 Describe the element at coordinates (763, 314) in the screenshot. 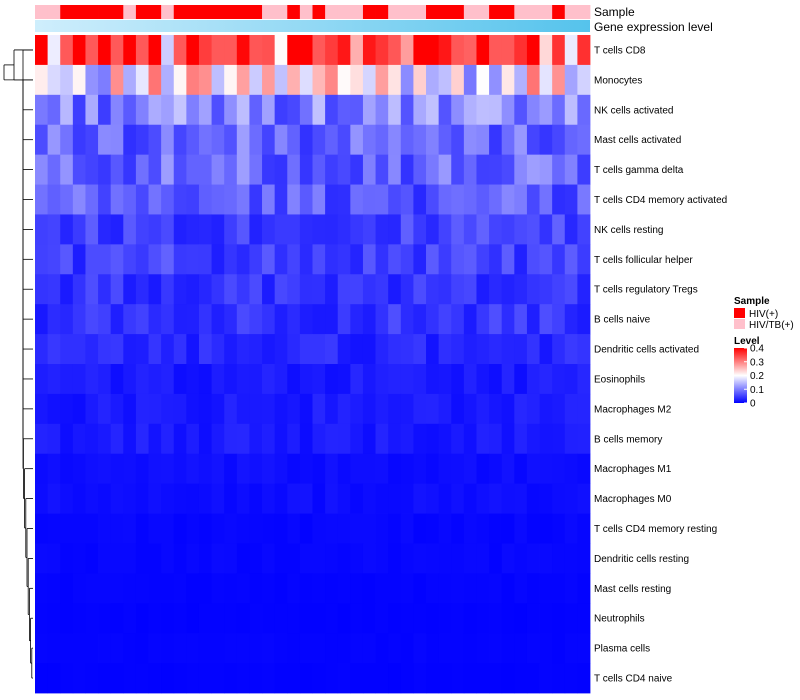

I see `legend-label-hiv: HIV(+)` at that location.